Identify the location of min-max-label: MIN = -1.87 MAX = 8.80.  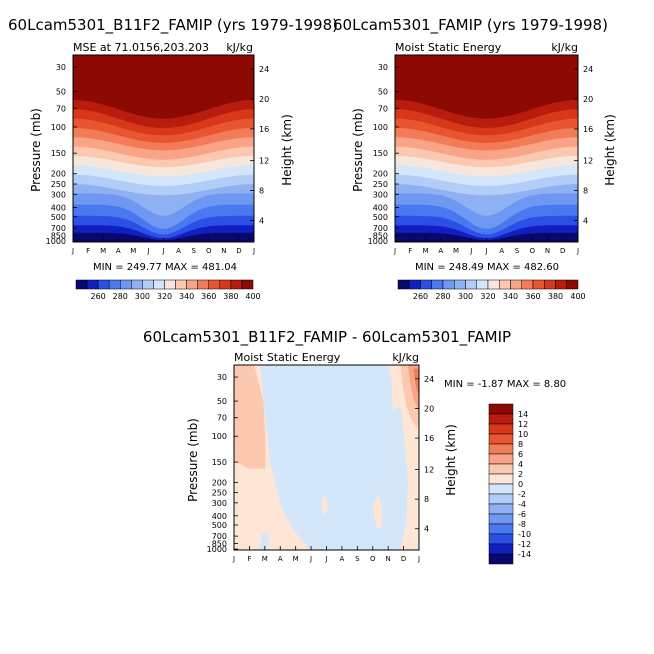
(505, 384).